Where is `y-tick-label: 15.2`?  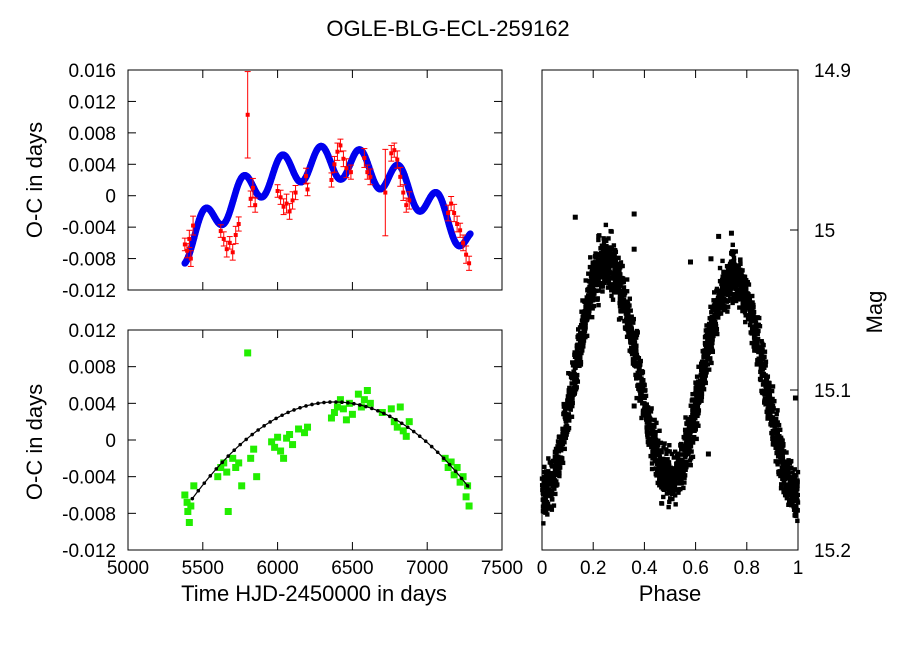
y-tick-label: 15.2 is located at coordinates (832, 551).